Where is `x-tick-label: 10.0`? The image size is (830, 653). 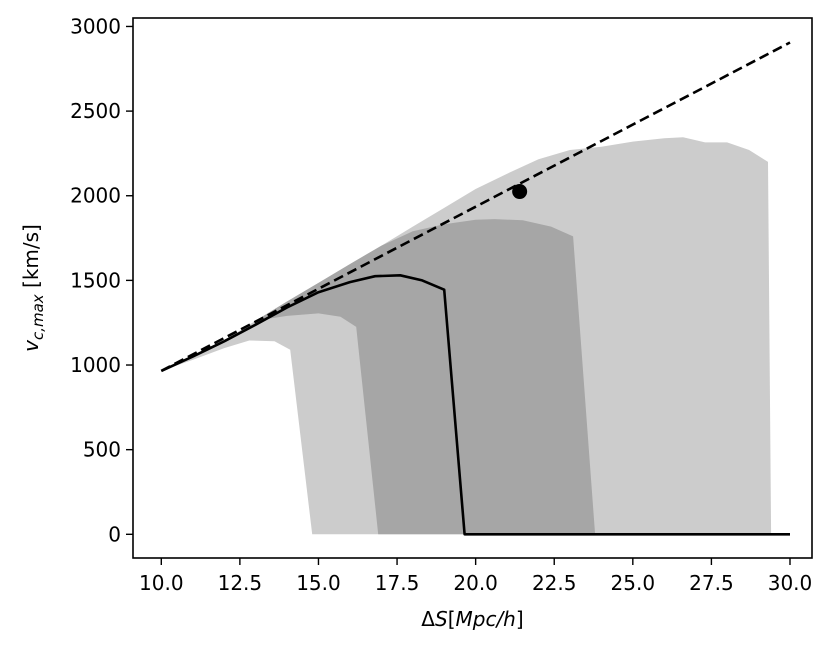 x-tick-label: 10.0 is located at coordinates (161, 583).